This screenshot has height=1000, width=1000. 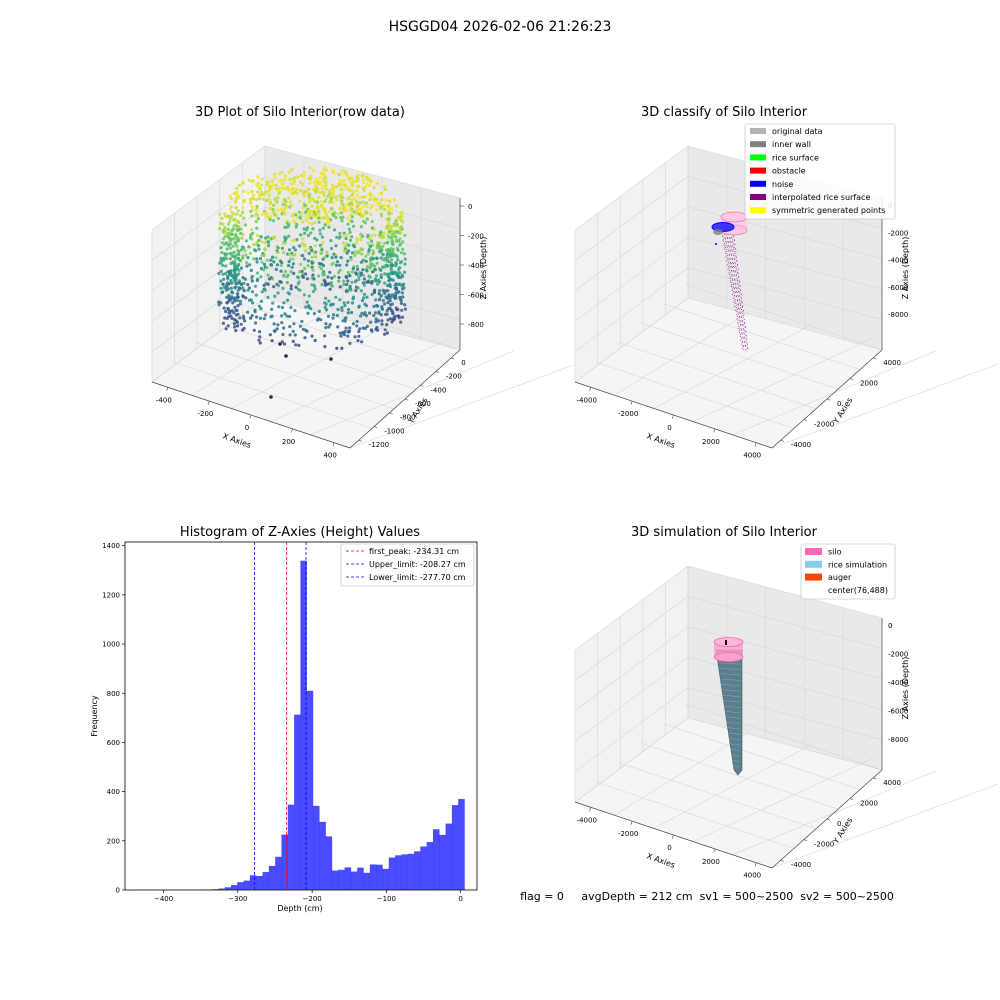 What do you see at coordinates (813, 577) in the screenshot?
I see `legend-swatch` at bounding box center [813, 577].